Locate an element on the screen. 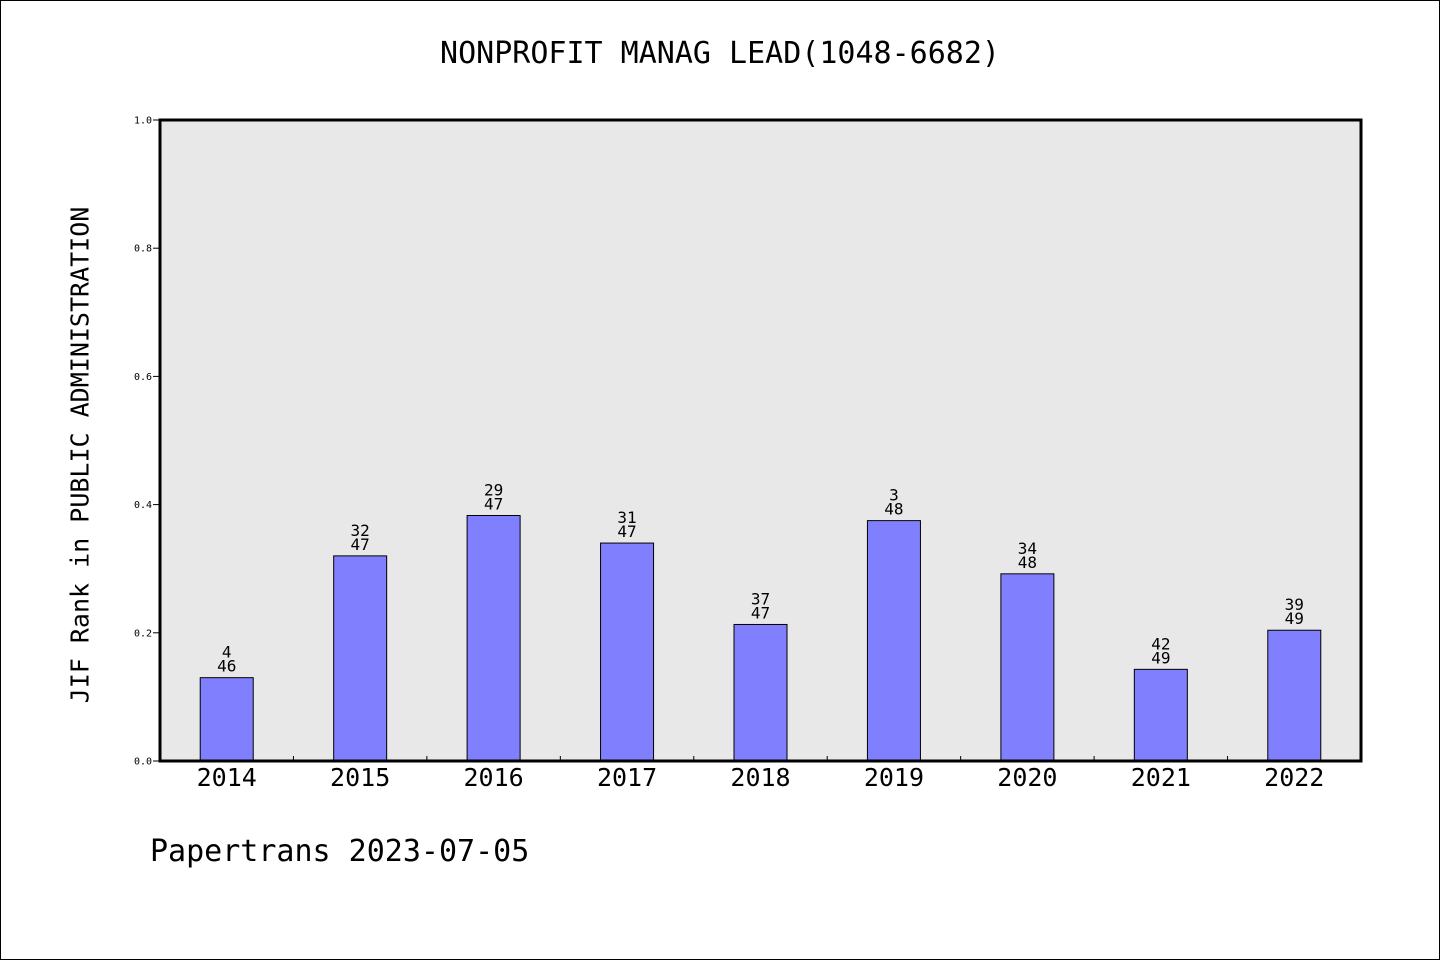 This screenshot has width=1440, height=960. bar-label-rank: 29 is located at coordinates (493, 489).